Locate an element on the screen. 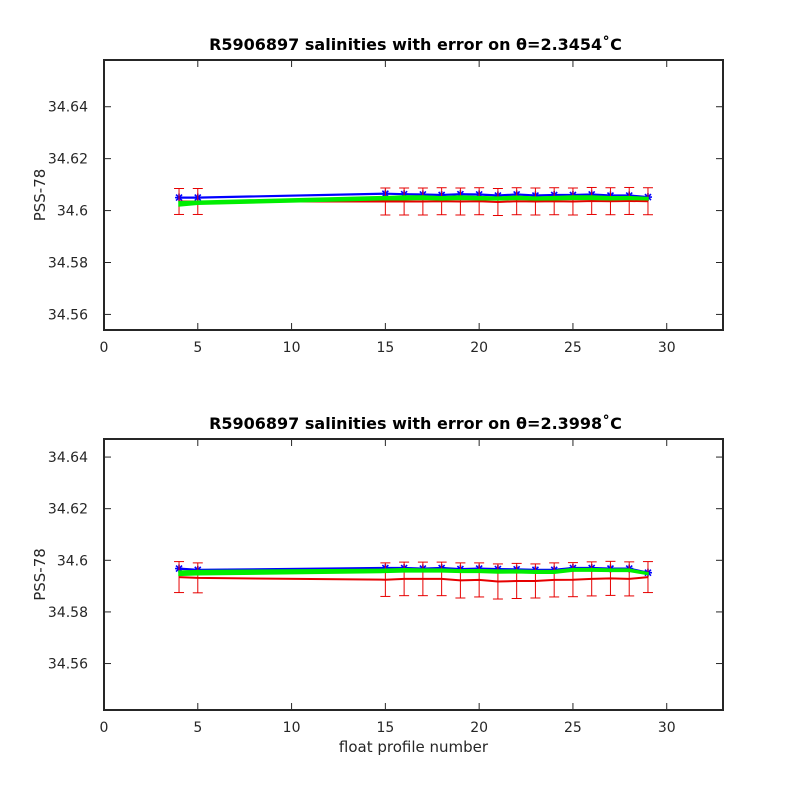 Image resolution: width=800 pixels, height=804 pixels. x-axis-label: float profile number is located at coordinates (414, 747).